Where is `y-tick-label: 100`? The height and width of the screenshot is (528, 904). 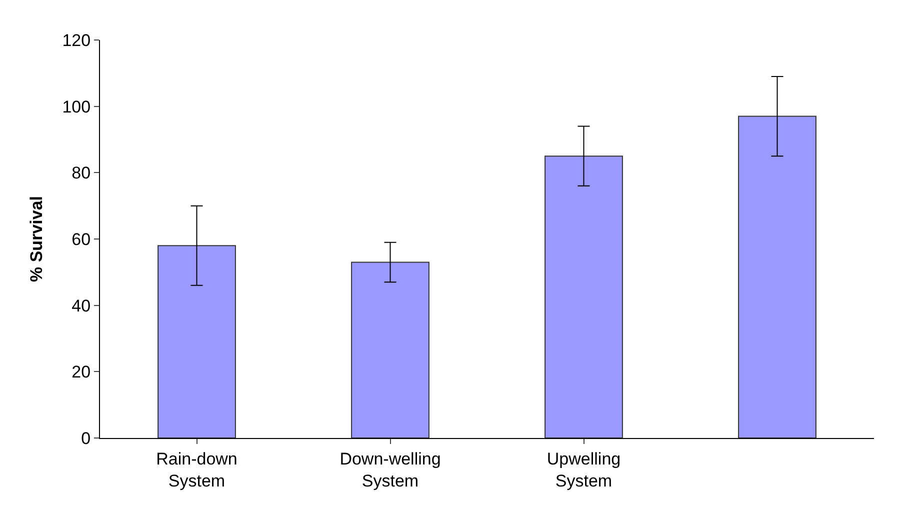
y-tick-label: 100 is located at coordinates (76, 106).